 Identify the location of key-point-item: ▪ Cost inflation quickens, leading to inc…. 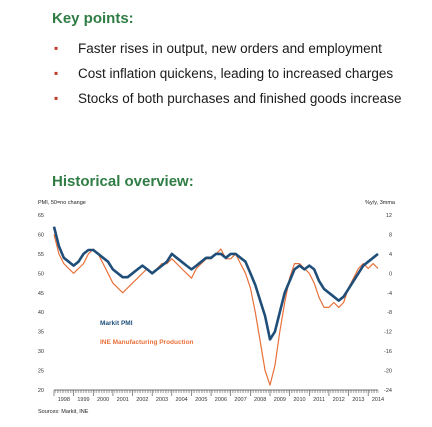
(237, 73).